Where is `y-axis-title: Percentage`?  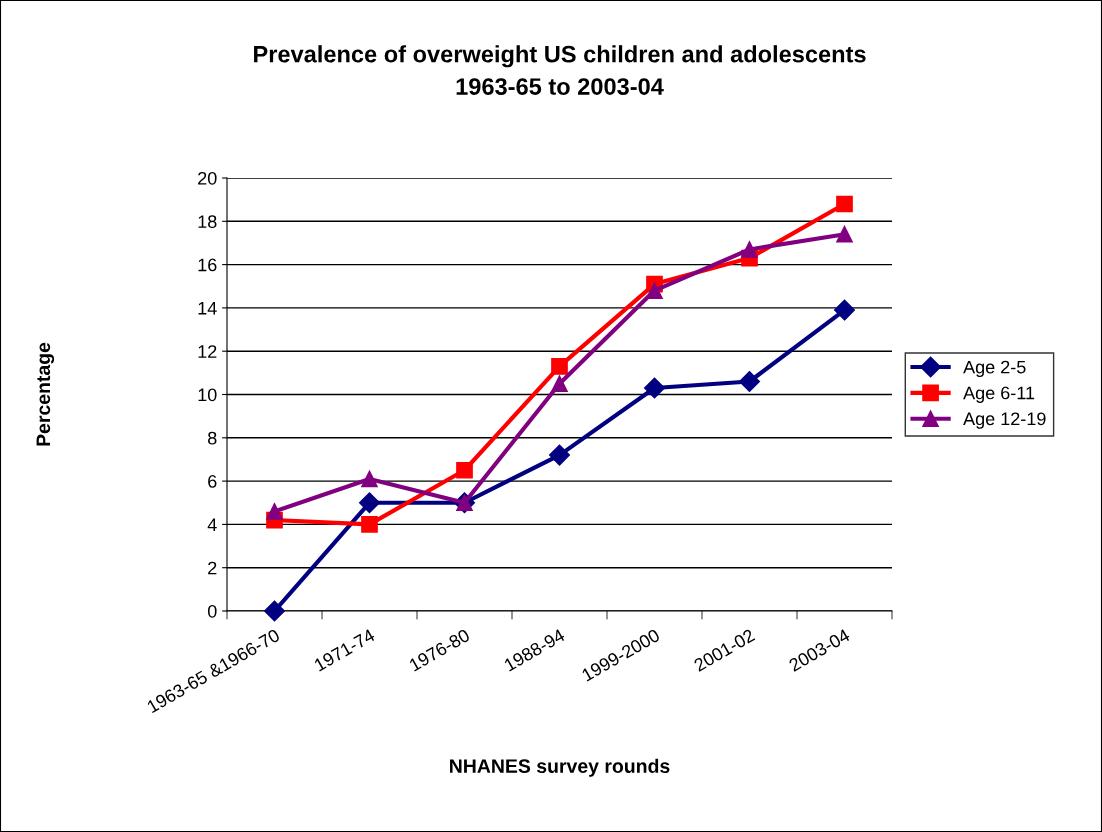
y-axis-title: Percentage is located at coordinates (45, 394).